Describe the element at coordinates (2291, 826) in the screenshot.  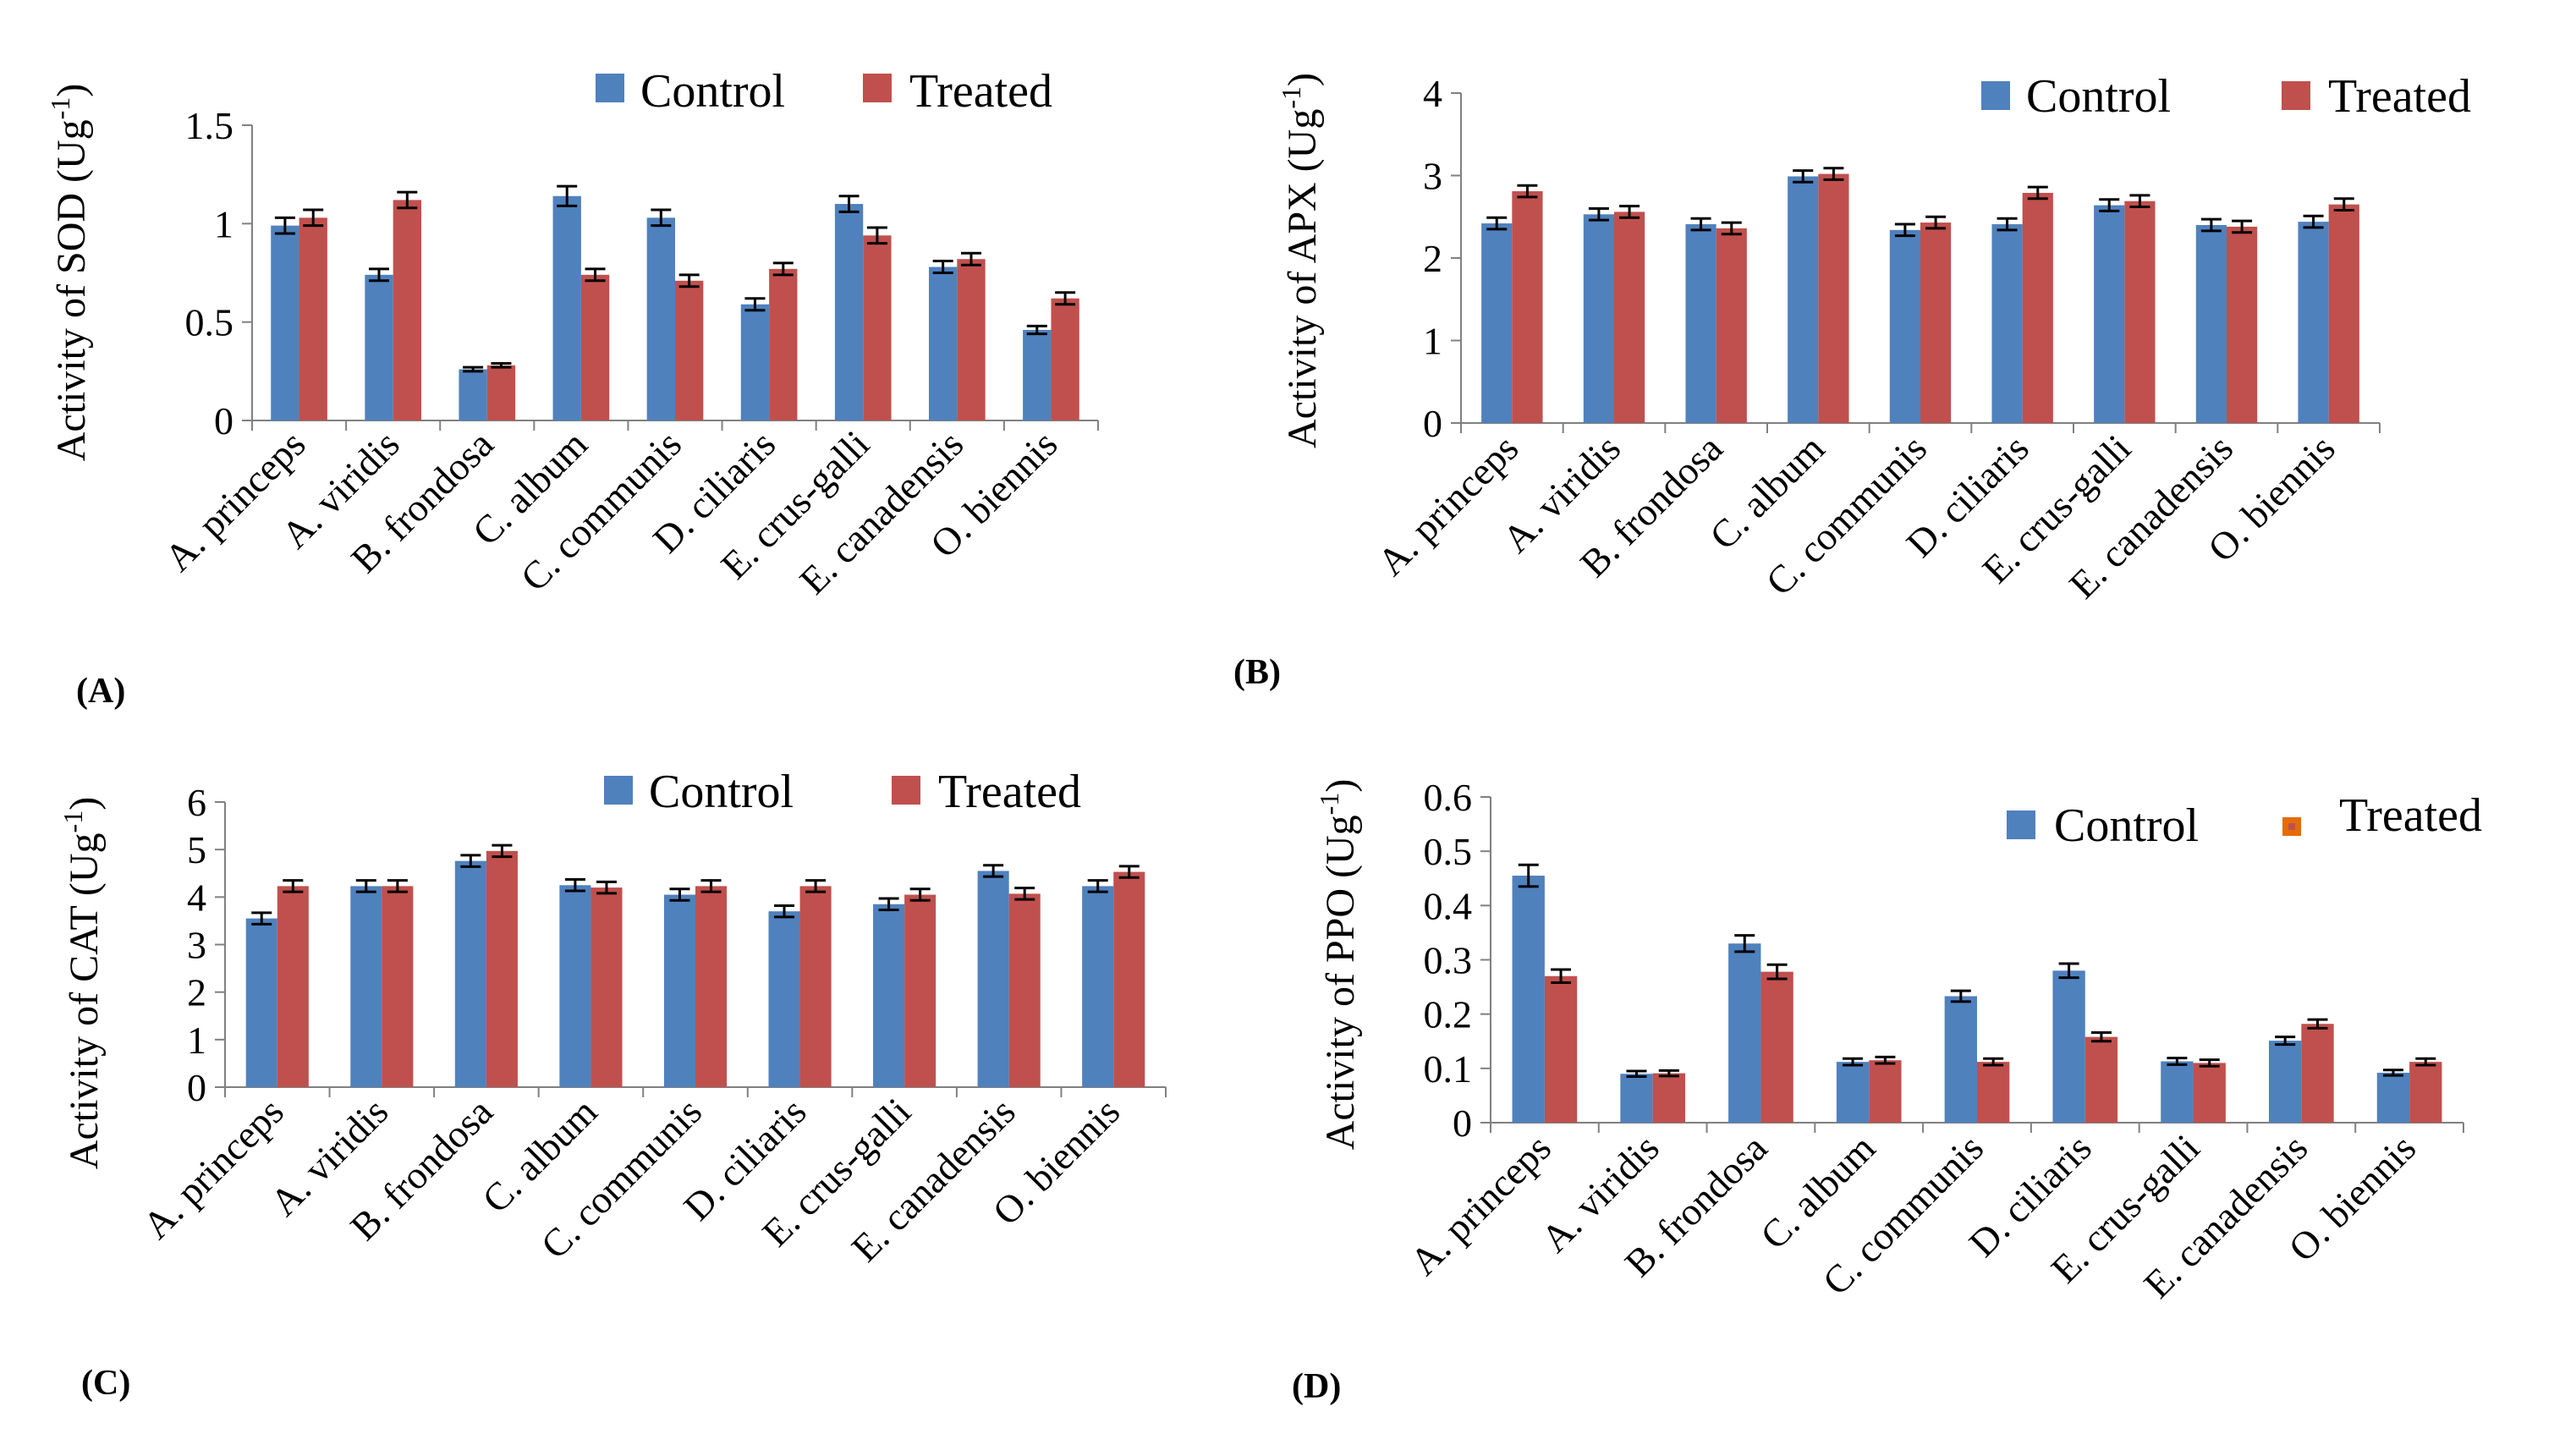
I see `legend-swatch-inner` at that location.